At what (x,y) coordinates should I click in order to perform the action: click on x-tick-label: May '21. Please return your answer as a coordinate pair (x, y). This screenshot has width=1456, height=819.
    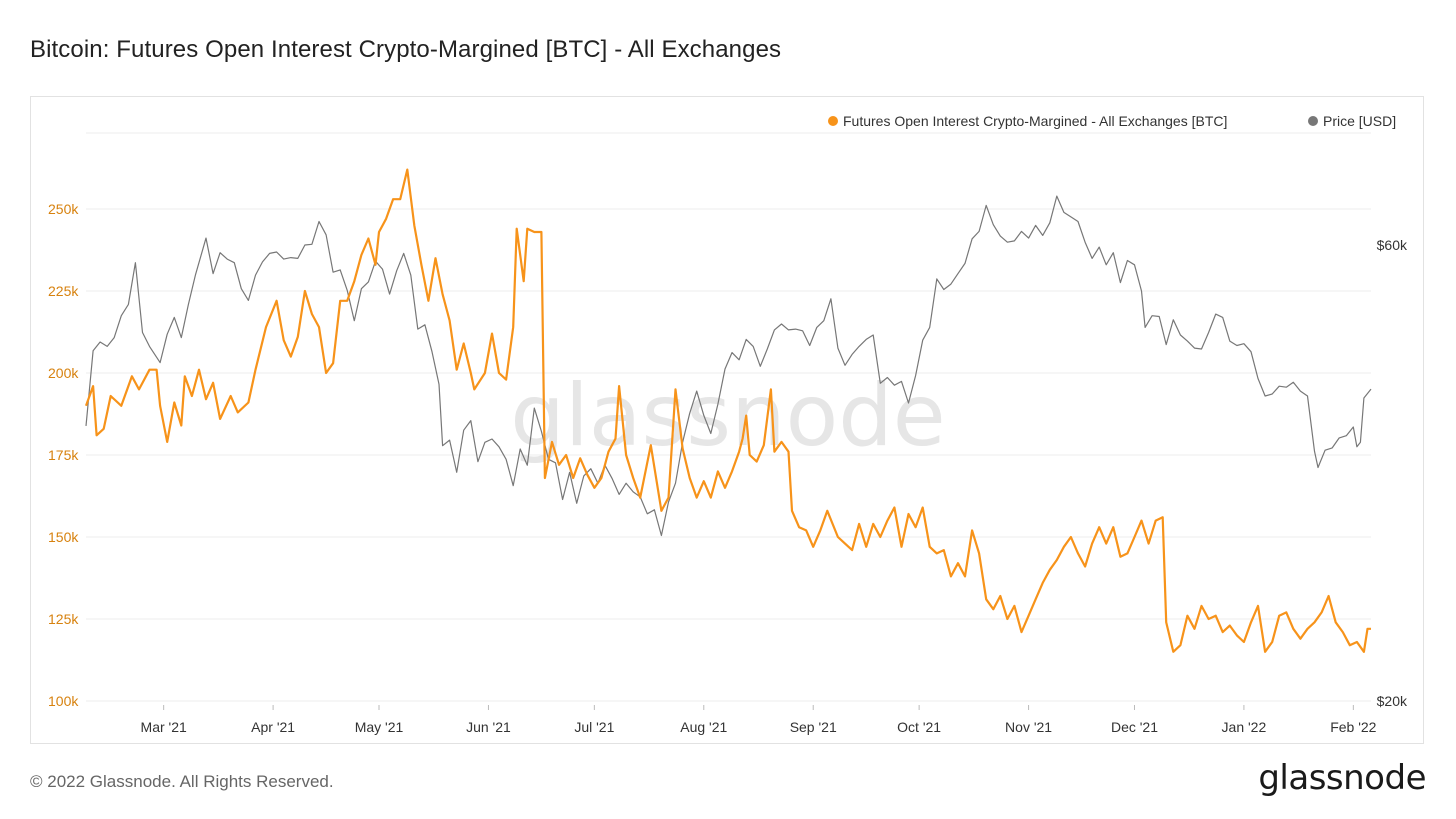
    Looking at the image, I should click on (379, 727).